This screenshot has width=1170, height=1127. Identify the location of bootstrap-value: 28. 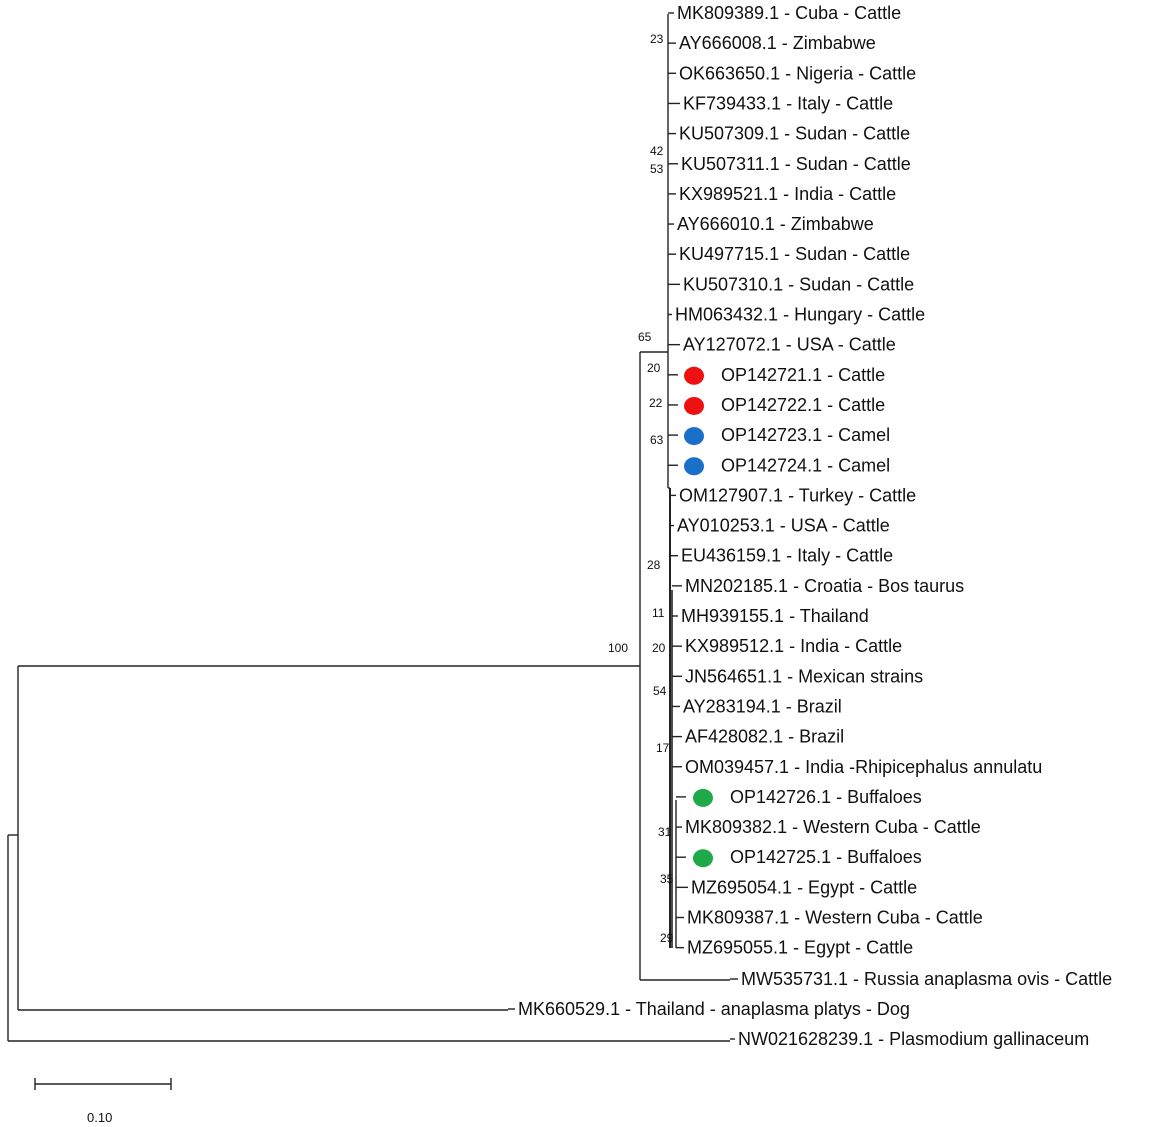
(654, 565).